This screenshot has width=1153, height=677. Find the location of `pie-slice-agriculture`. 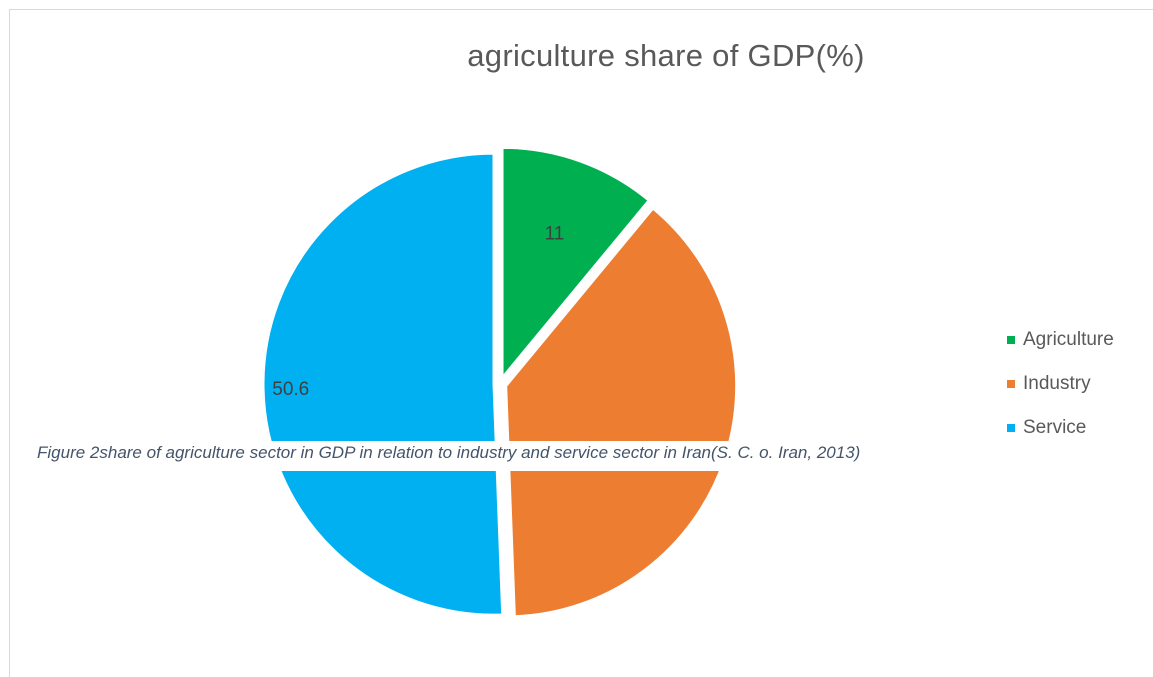

pie-slice-agriculture is located at coordinates (576, 264).